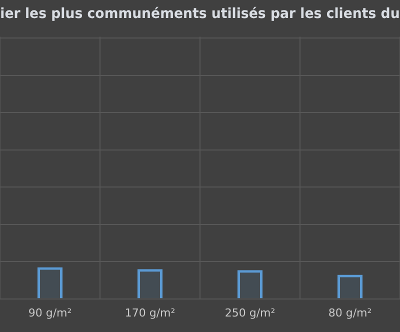 This screenshot has width=400, height=332. I want to click on x-tick-label: 170 g/m², so click(150, 313).